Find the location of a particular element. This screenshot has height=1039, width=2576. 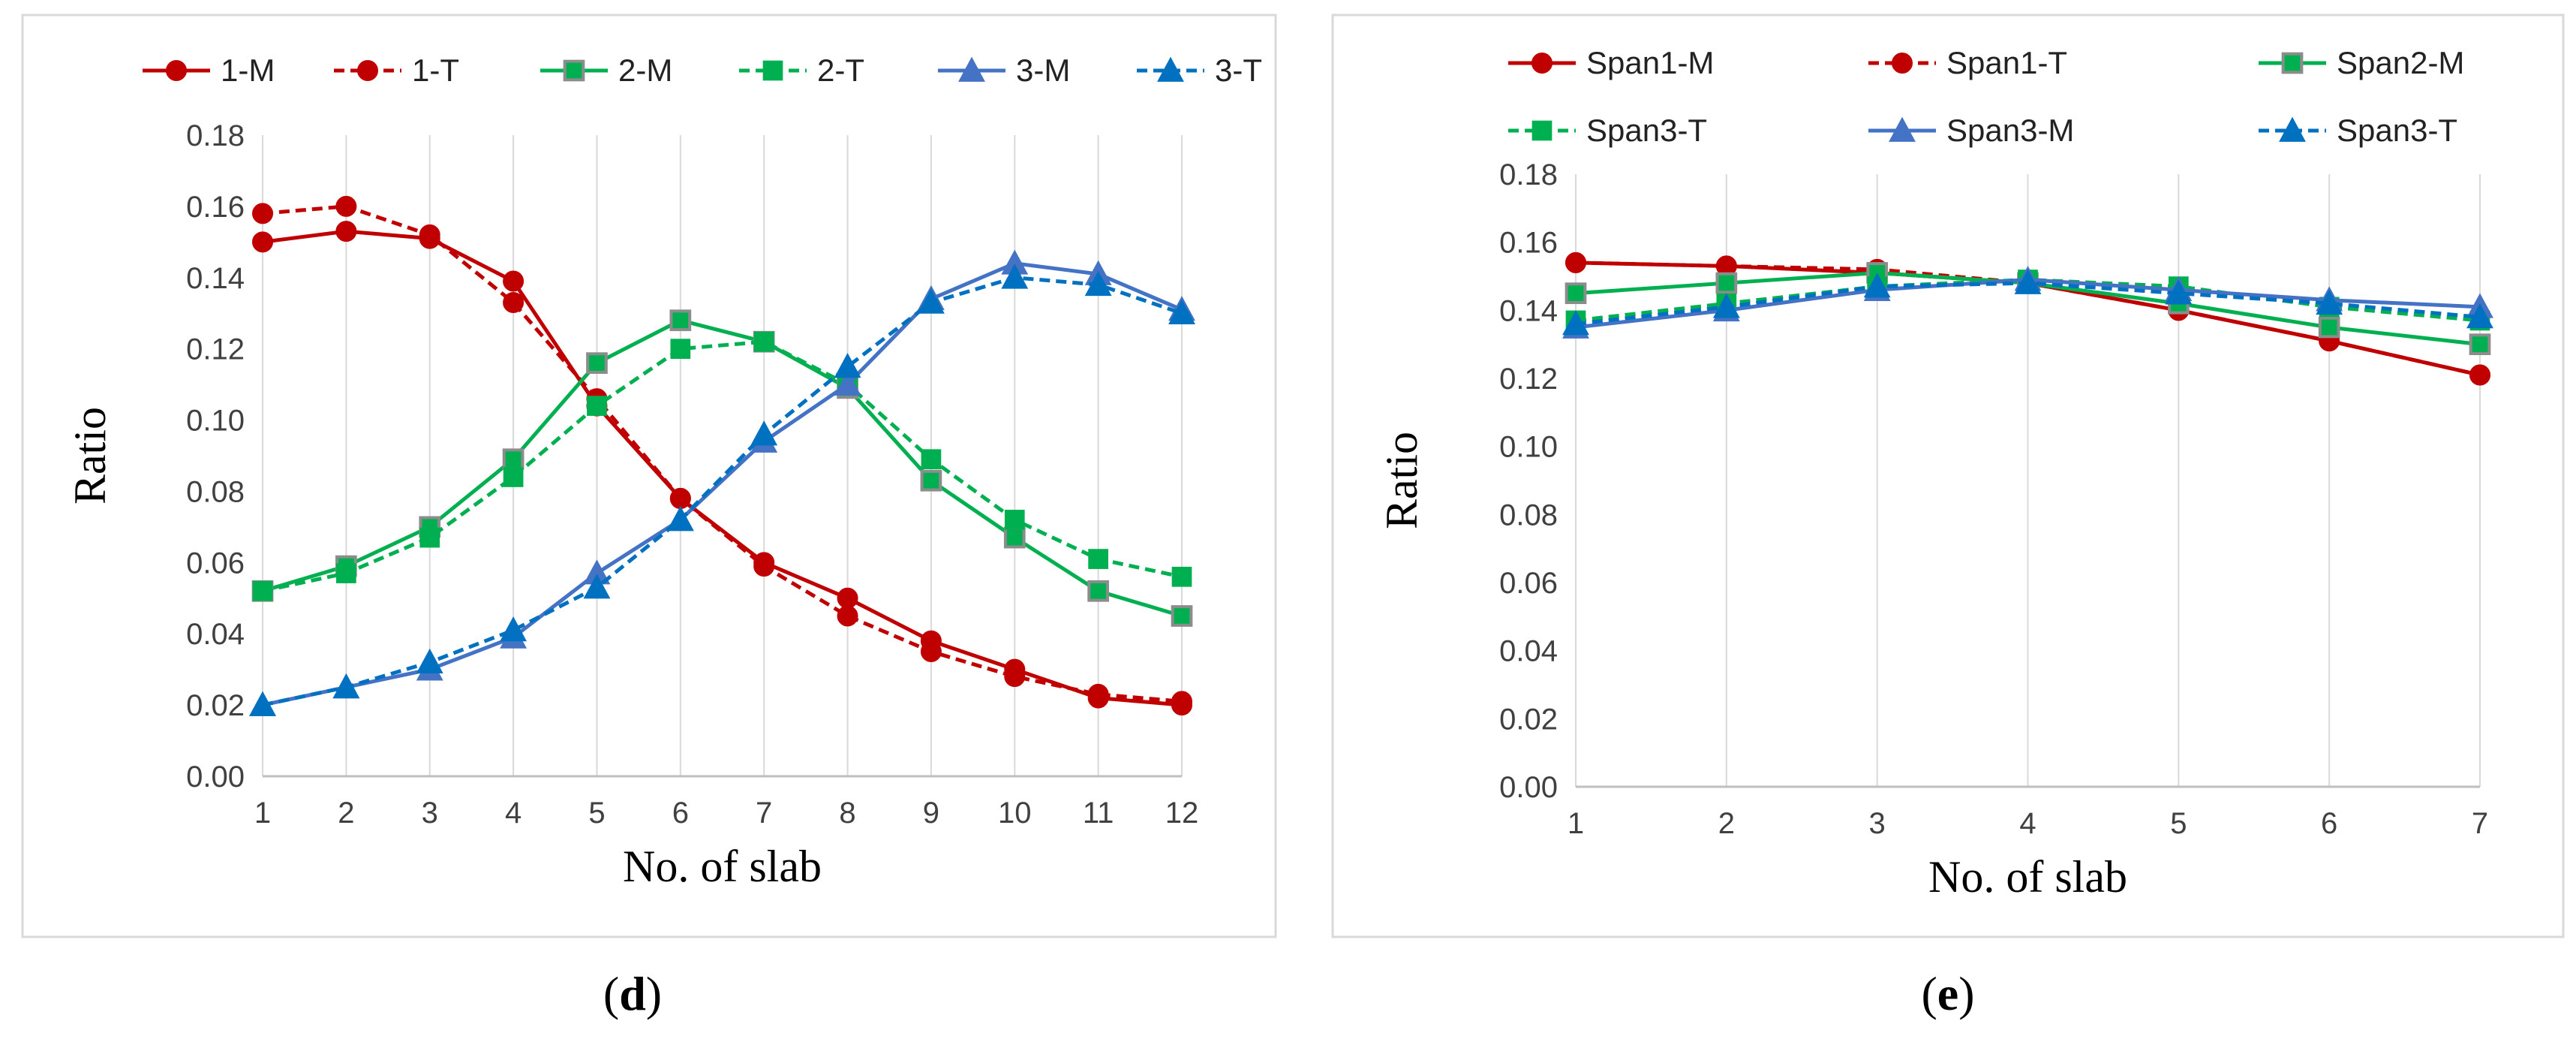

panel-caption: (e) is located at coordinates (1947, 993).